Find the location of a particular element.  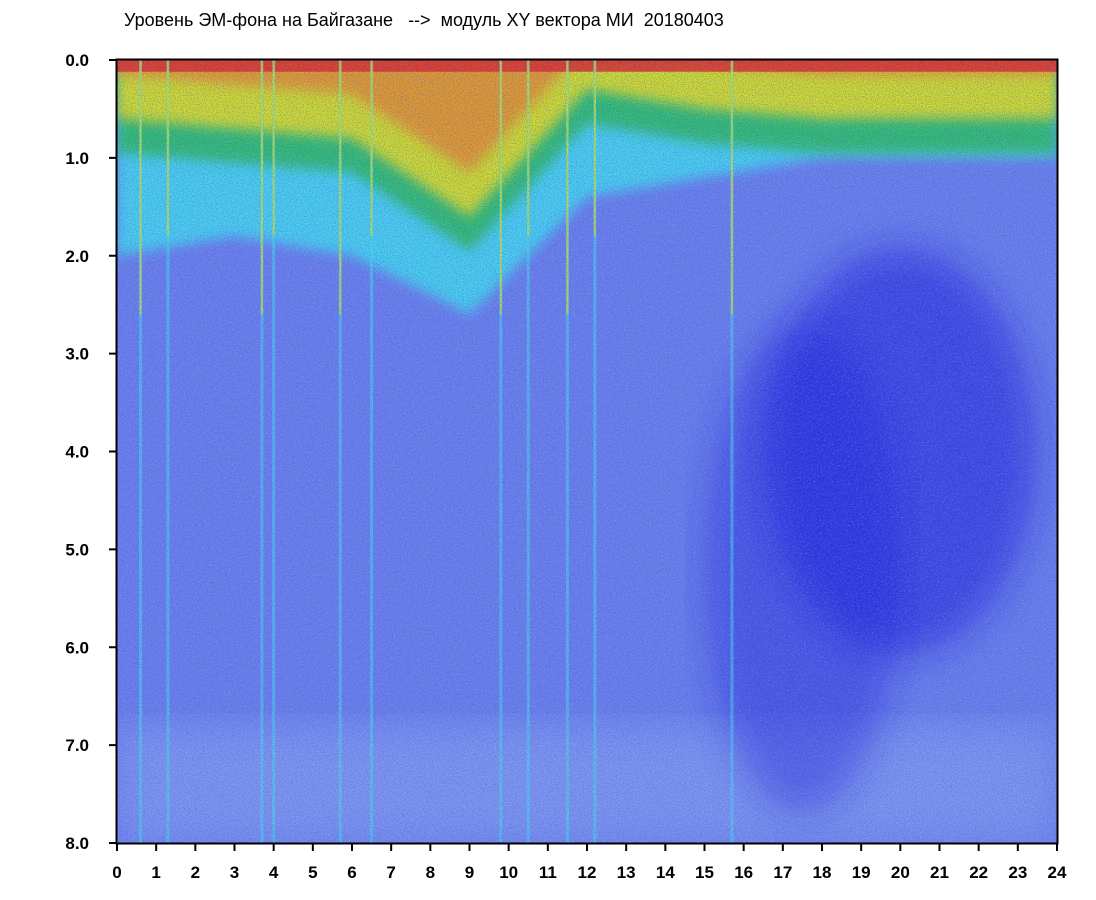

x-tick-label: 16 is located at coordinates (743, 872).